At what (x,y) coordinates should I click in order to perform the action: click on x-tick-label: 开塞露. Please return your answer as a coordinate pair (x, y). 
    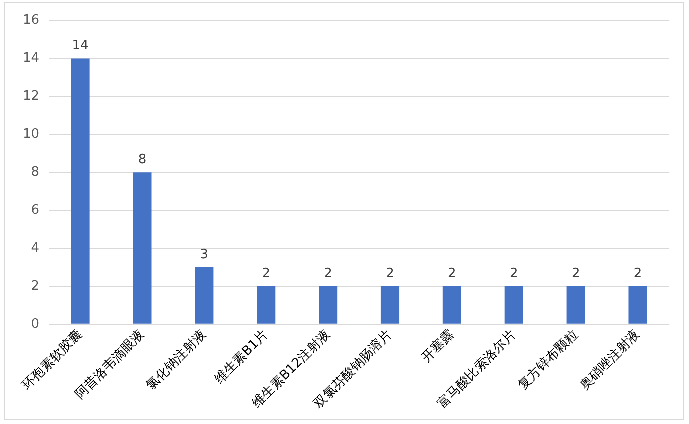
    Looking at the image, I should click on (438, 346).